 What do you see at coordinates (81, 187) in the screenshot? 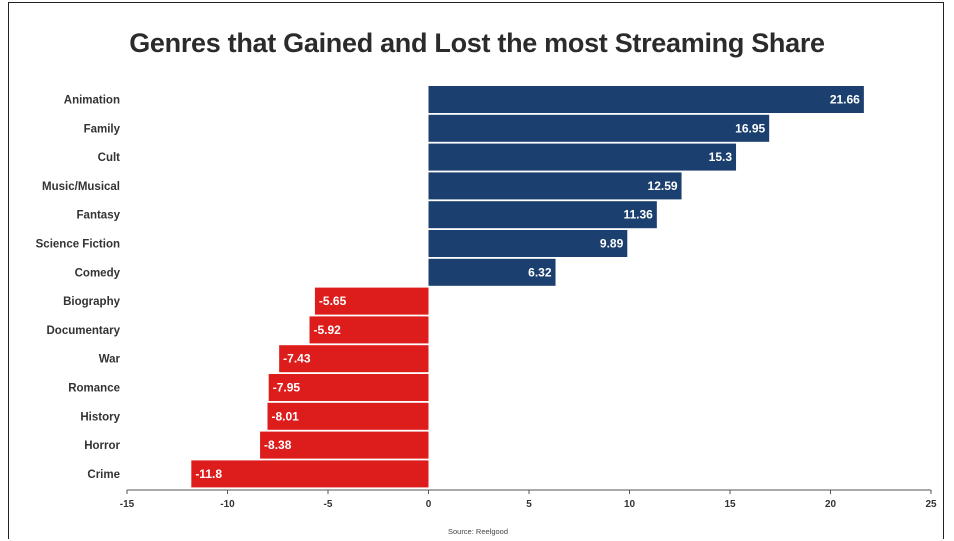
I see `category-label: Music/Musical` at bounding box center [81, 187].